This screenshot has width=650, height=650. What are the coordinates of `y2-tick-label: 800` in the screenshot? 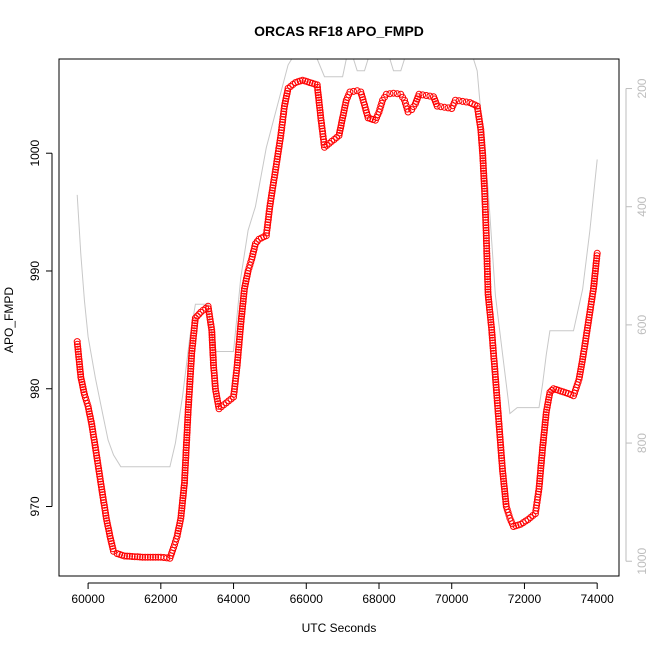 It's located at (642, 443).